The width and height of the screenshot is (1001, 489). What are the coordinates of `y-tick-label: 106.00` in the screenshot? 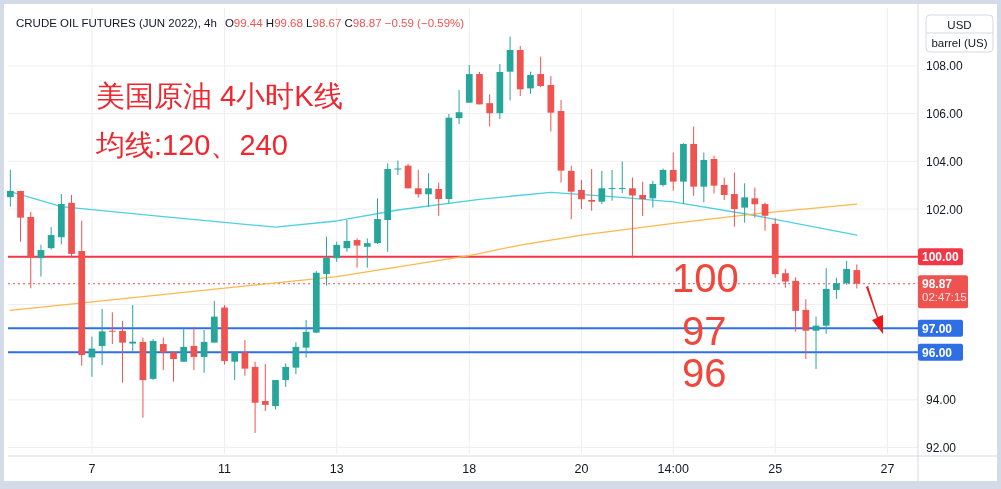 It's located at (945, 114).